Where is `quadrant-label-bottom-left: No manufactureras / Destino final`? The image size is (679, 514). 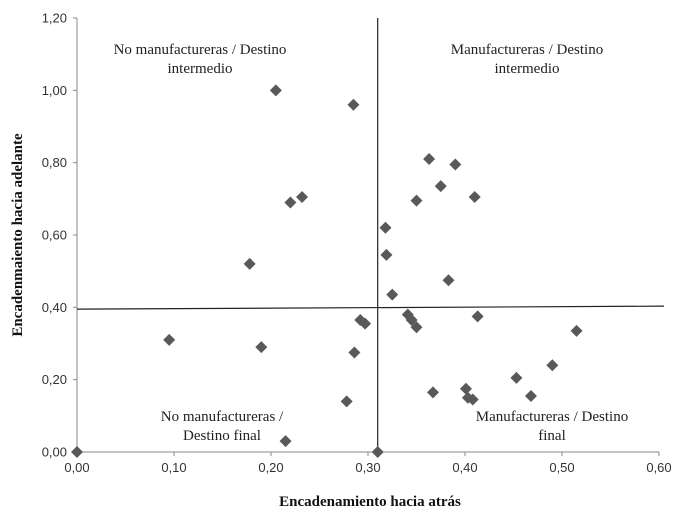
quadrant-label-bottom-left: No manufactureras / Destino final is located at coordinates (222, 426).